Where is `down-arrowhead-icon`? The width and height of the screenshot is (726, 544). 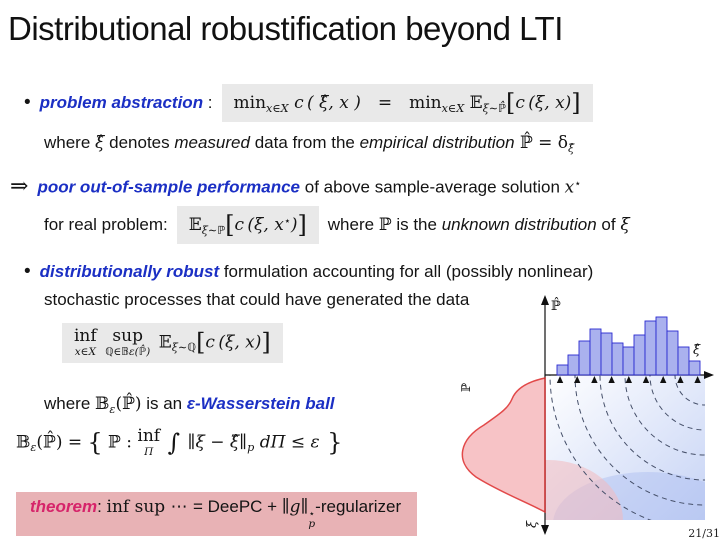 down-arrowhead-icon is located at coordinates (545, 530).